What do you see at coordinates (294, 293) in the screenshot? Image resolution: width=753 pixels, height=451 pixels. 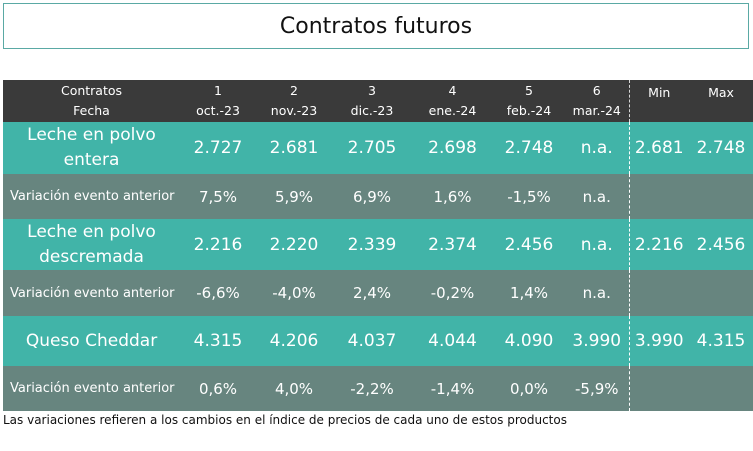 I see `cell-value: -4,0%` at bounding box center [294, 293].